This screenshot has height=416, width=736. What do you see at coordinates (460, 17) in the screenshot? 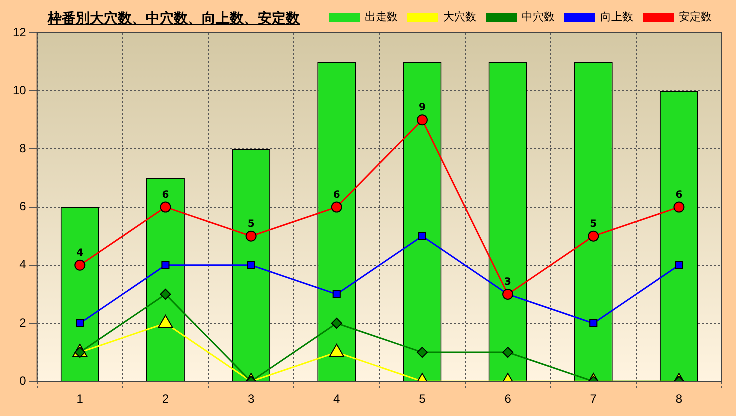
I see `legend-label: 大穴数` at bounding box center [460, 17].